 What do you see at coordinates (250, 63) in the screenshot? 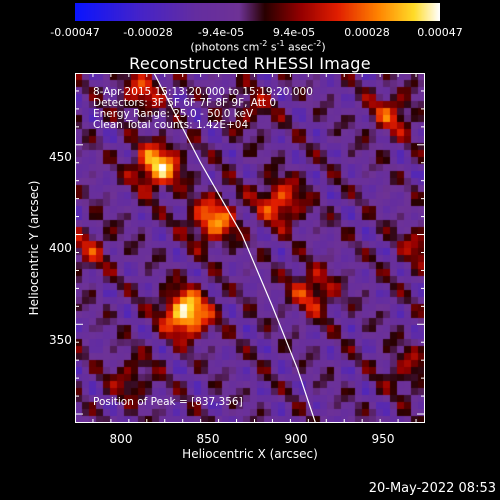
I see `chart-title: Reconstructed RHESSI Image` at bounding box center [250, 63].